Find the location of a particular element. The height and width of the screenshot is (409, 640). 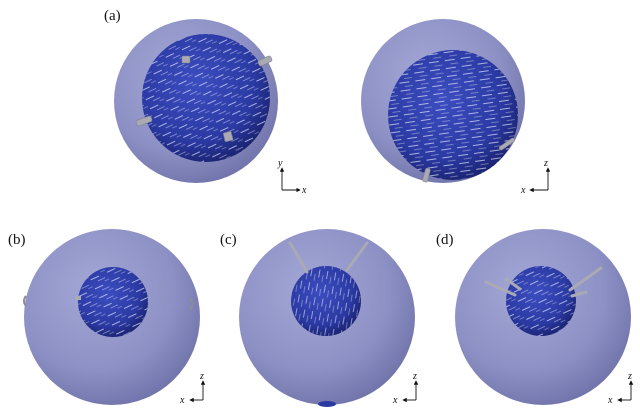

axis-triad-b: z x is located at coordinates (192, 388).